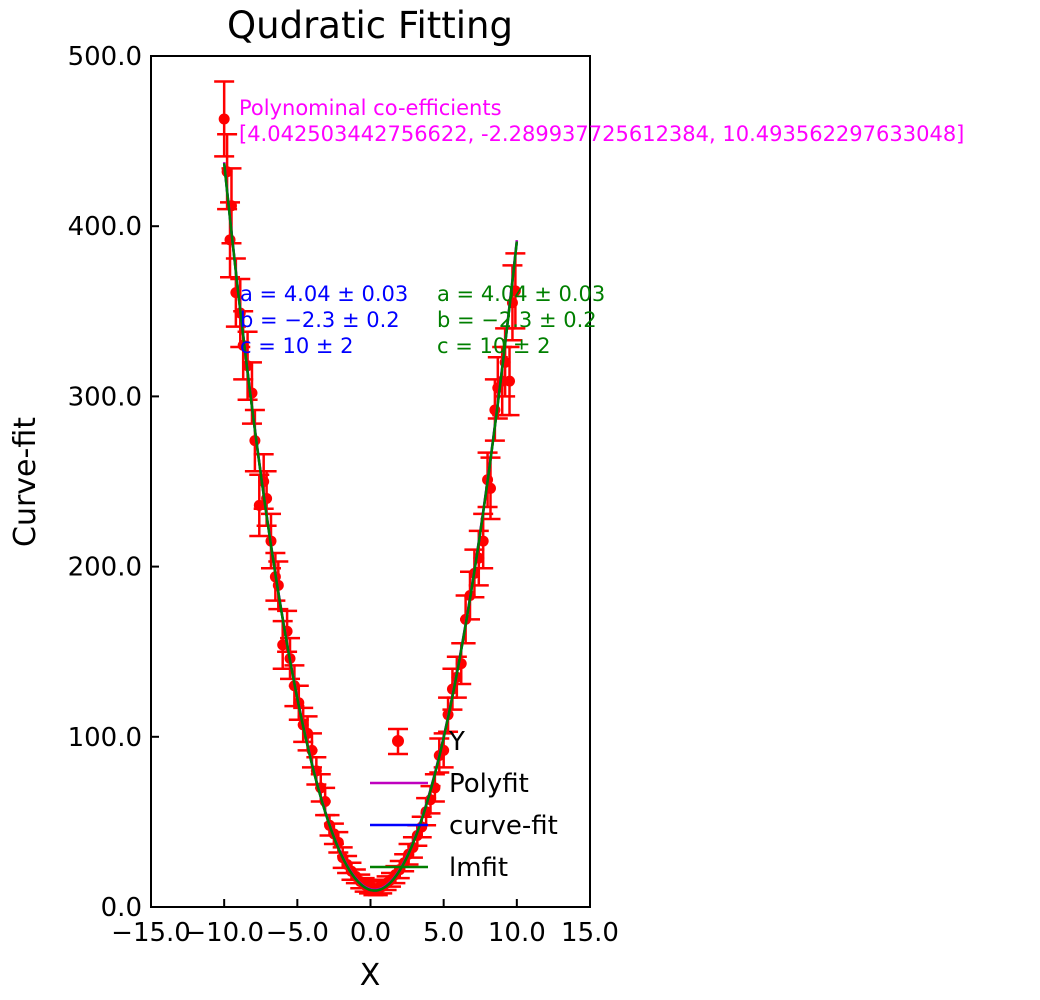 The height and width of the screenshot is (1000, 1040). What do you see at coordinates (105, 227) in the screenshot?
I see `y-tick-label: 400.0` at bounding box center [105, 227].